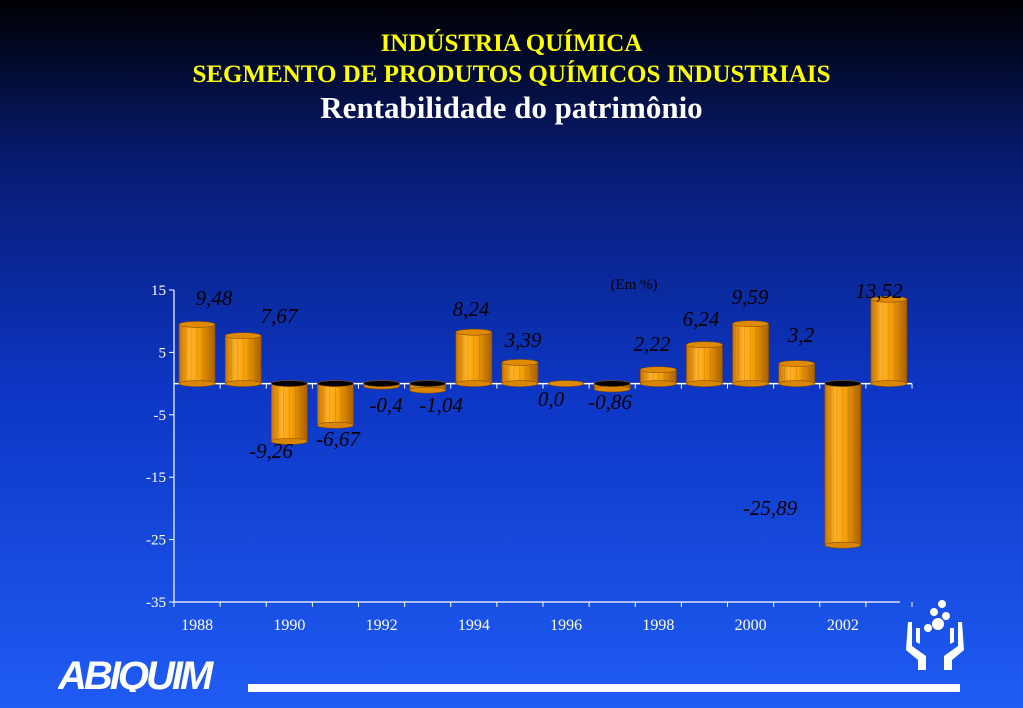 The width and height of the screenshot is (1023, 708). Describe the element at coordinates (214, 298) in the screenshot. I see `value-label: 9,48` at that location.